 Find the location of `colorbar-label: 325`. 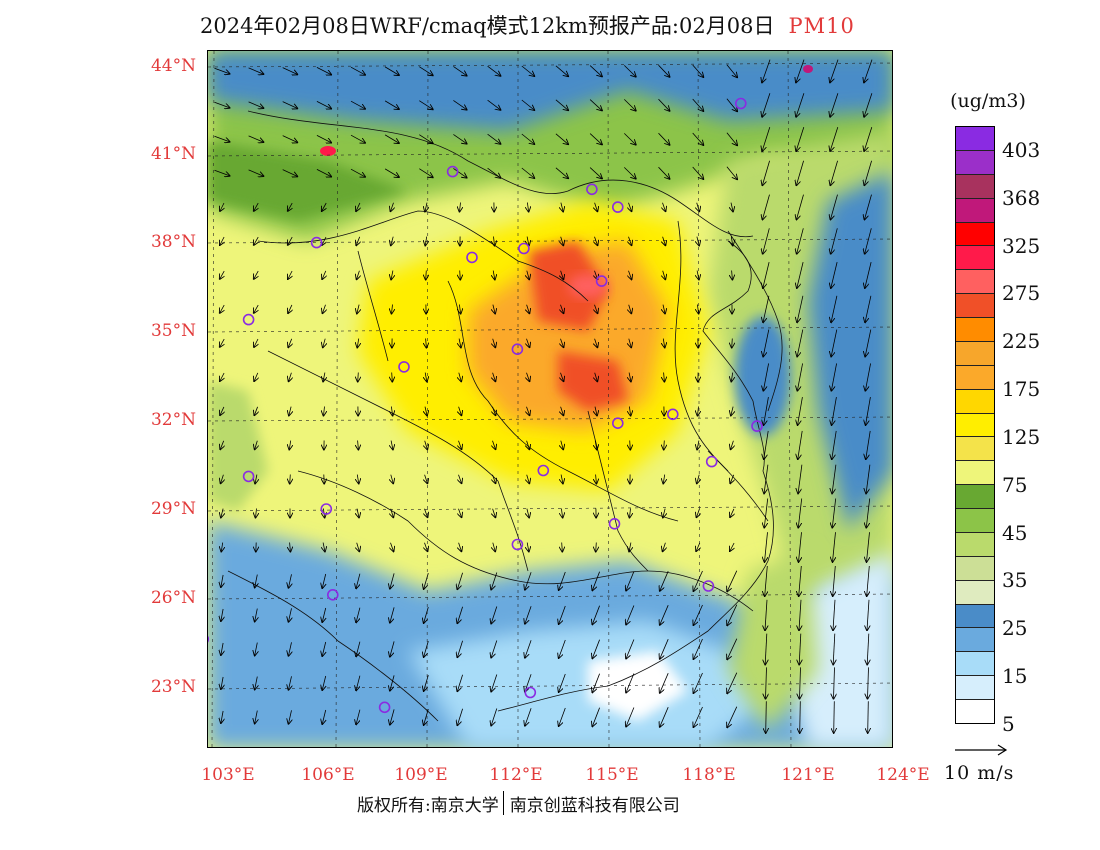

colorbar-label: 325 is located at coordinates (1021, 245).